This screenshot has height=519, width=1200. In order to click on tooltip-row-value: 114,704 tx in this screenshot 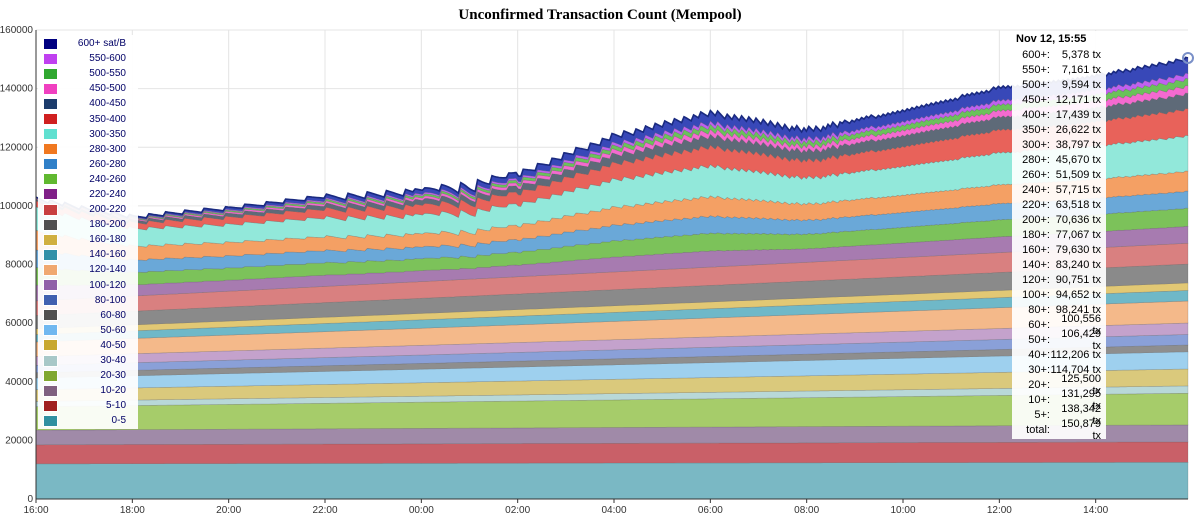, I will do `click(1075, 369)`.